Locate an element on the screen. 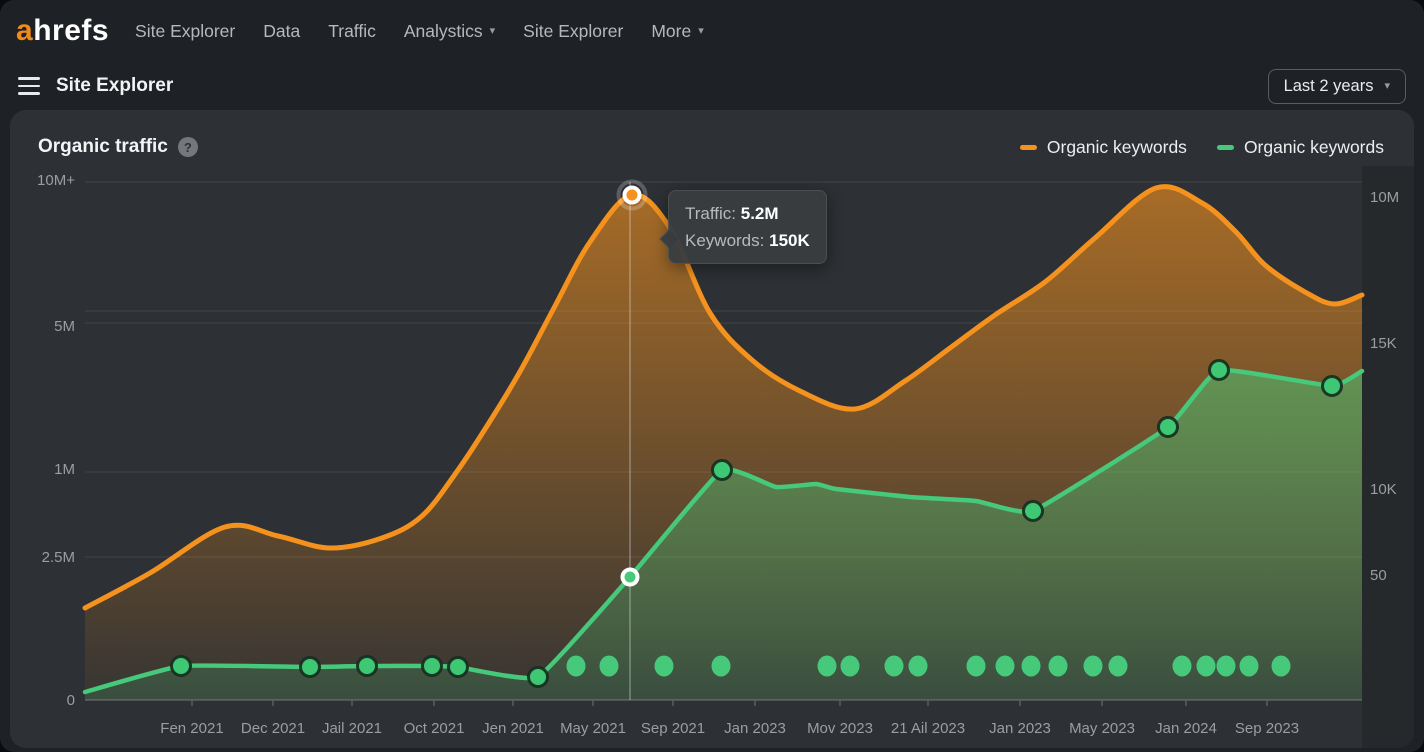 This screenshot has width=1424, height=752. ahrefs-logo: ahrefs is located at coordinates (62, 31).